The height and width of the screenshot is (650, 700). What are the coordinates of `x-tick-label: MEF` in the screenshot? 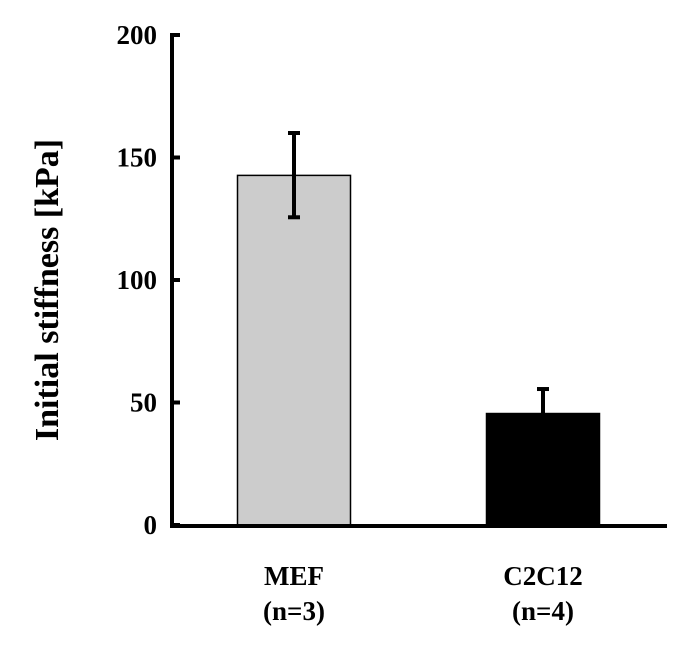 It's located at (294, 576).